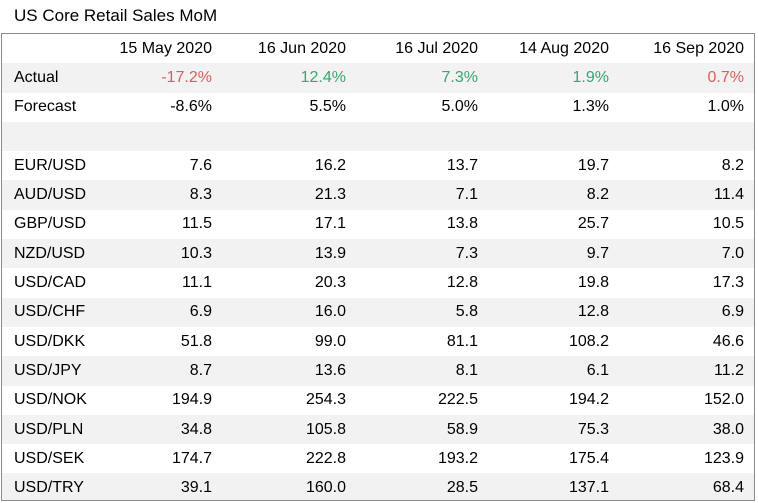 This screenshot has width=758, height=503. What do you see at coordinates (191, 400) in the screenshot?
I see `pair-value: 194.9` at bounding box center [191, 400].